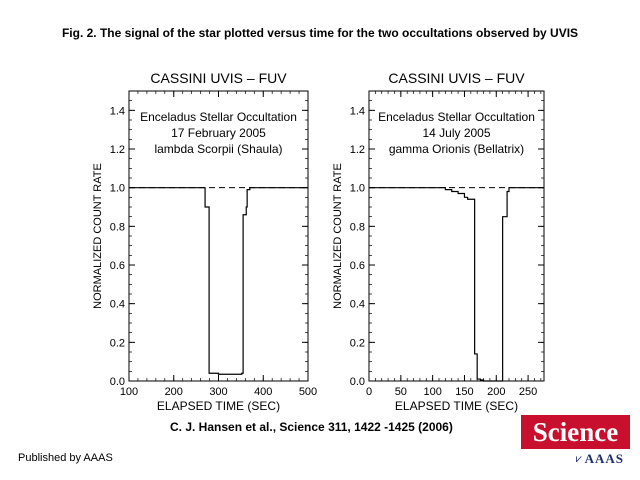 The image size is (640, 480). Describe the element at coordinates (263, 392) in the screenshot. I see `x-tick-label: 400` at that location.